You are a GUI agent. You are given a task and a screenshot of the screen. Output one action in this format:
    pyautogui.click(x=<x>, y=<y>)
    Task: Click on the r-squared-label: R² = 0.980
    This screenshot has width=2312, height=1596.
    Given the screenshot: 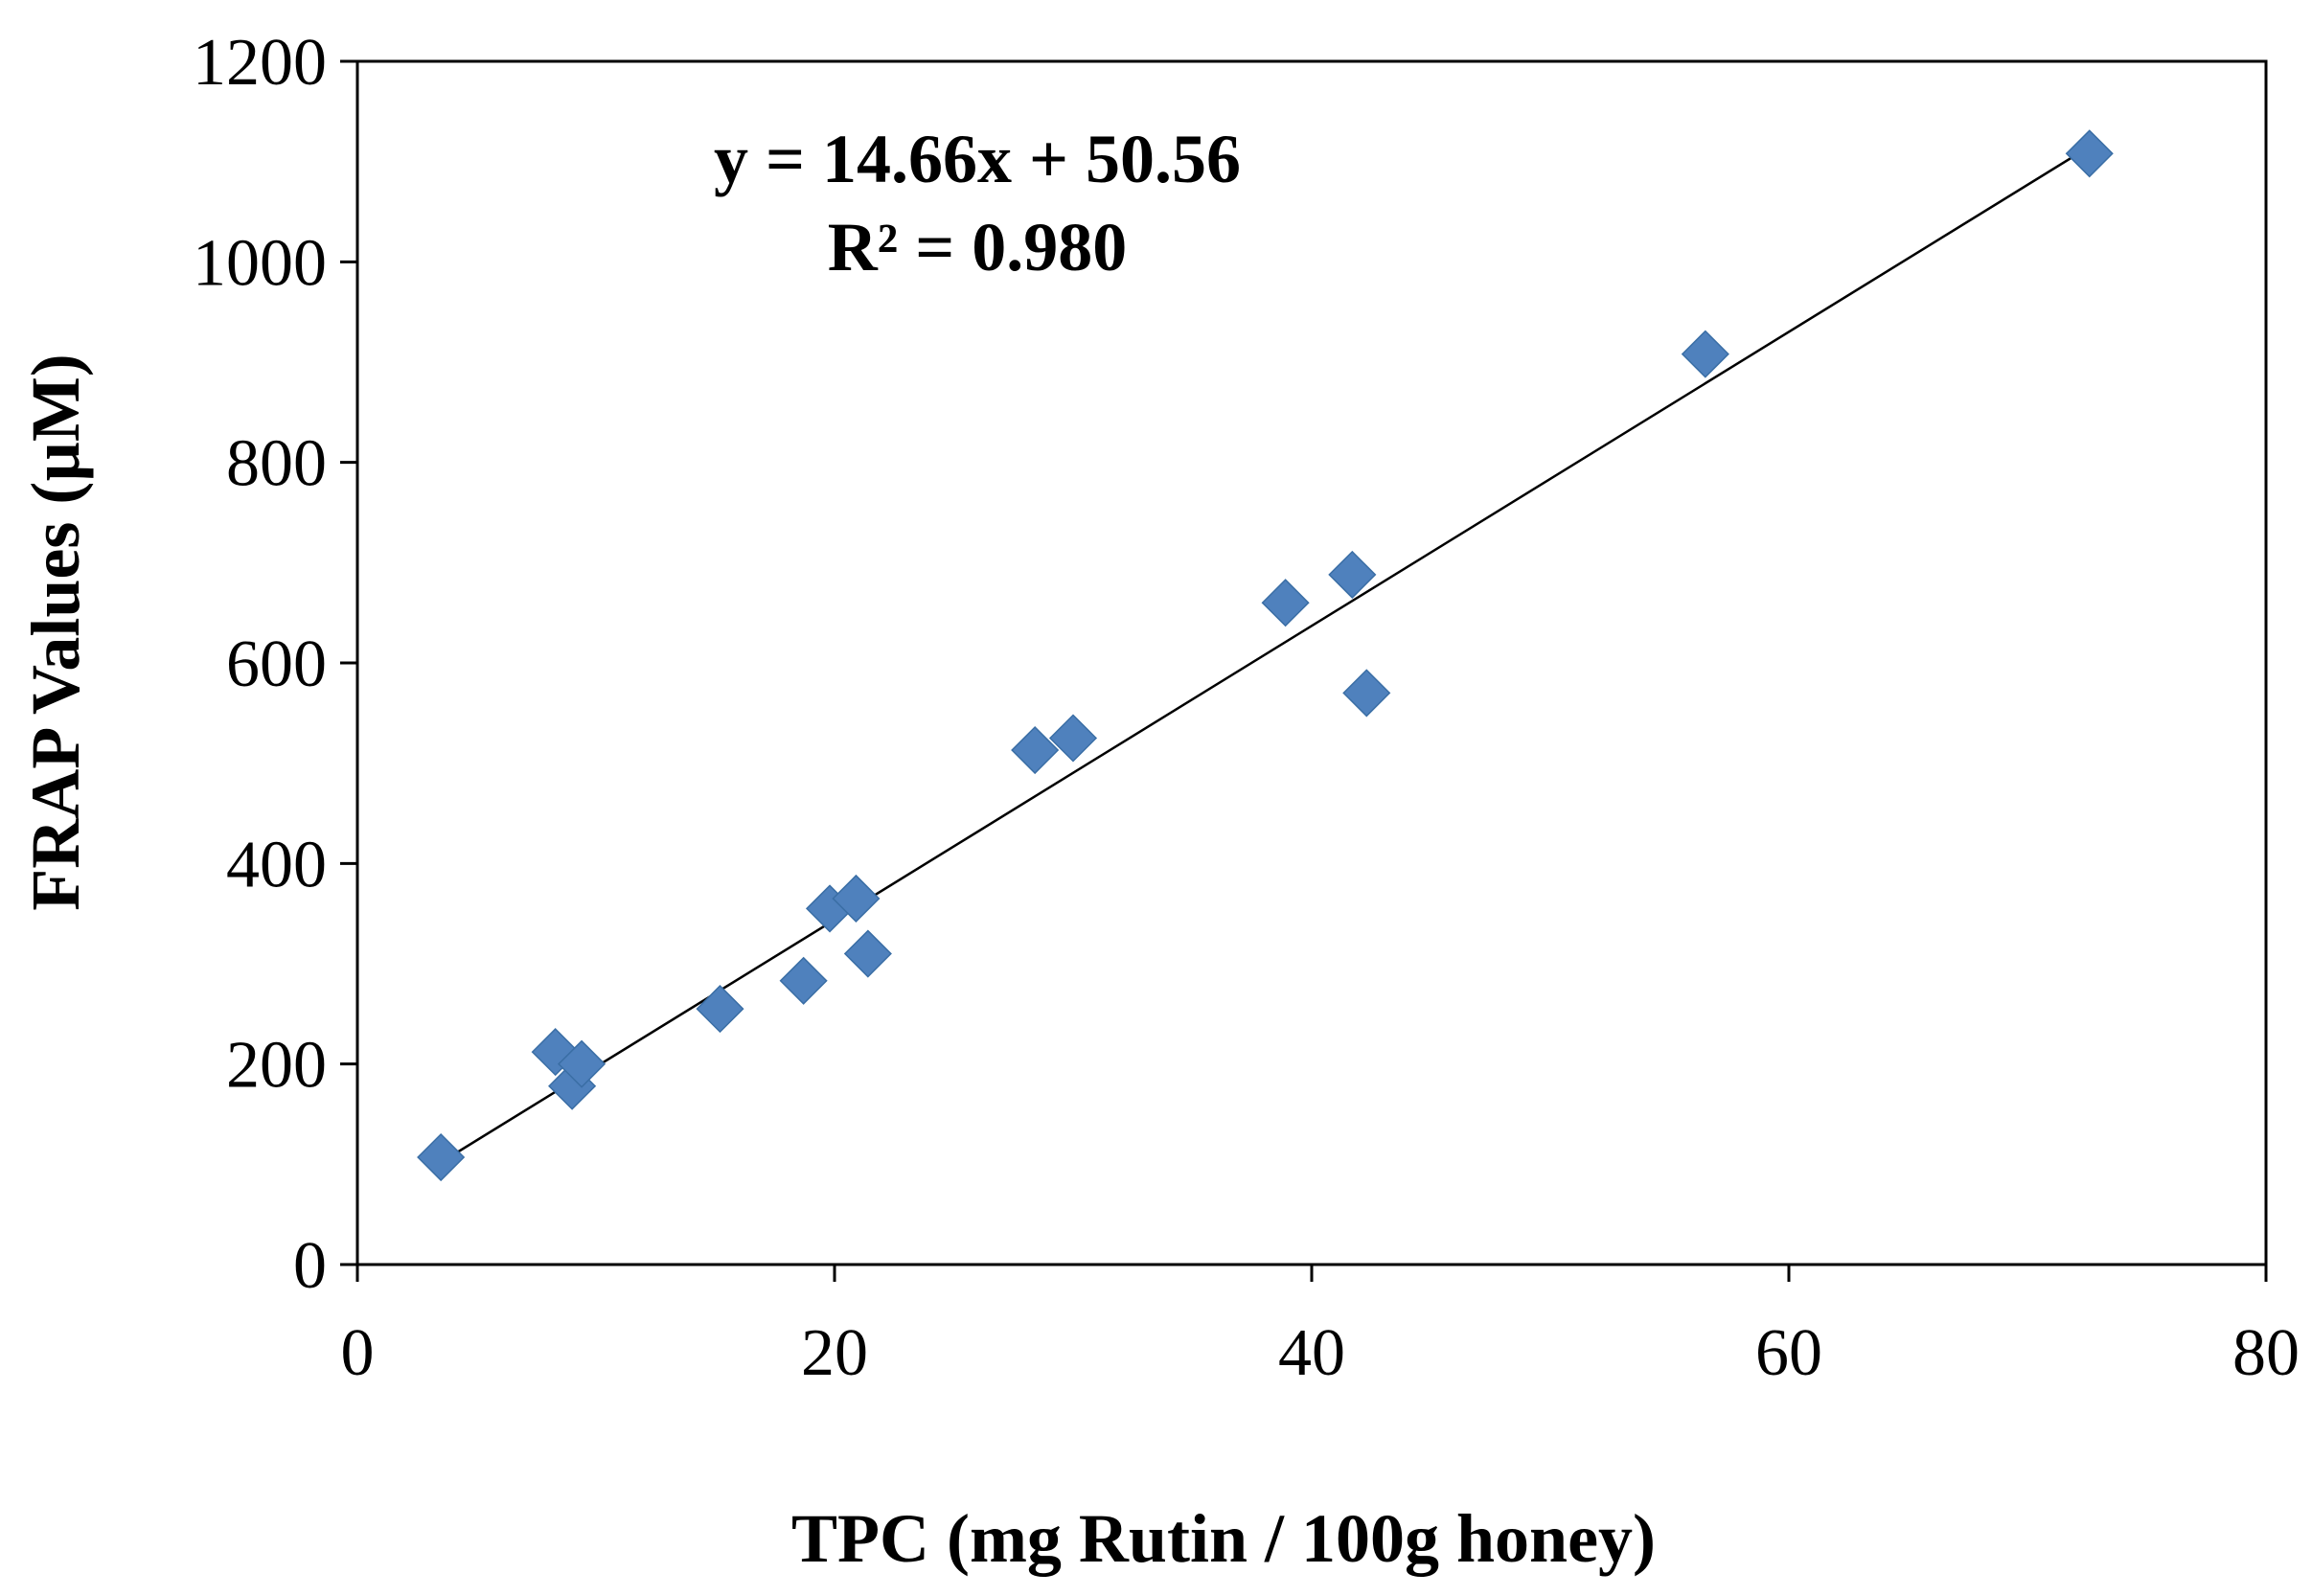 What is the action you would take?
    pyautogui.click(x=978, y=247)
    